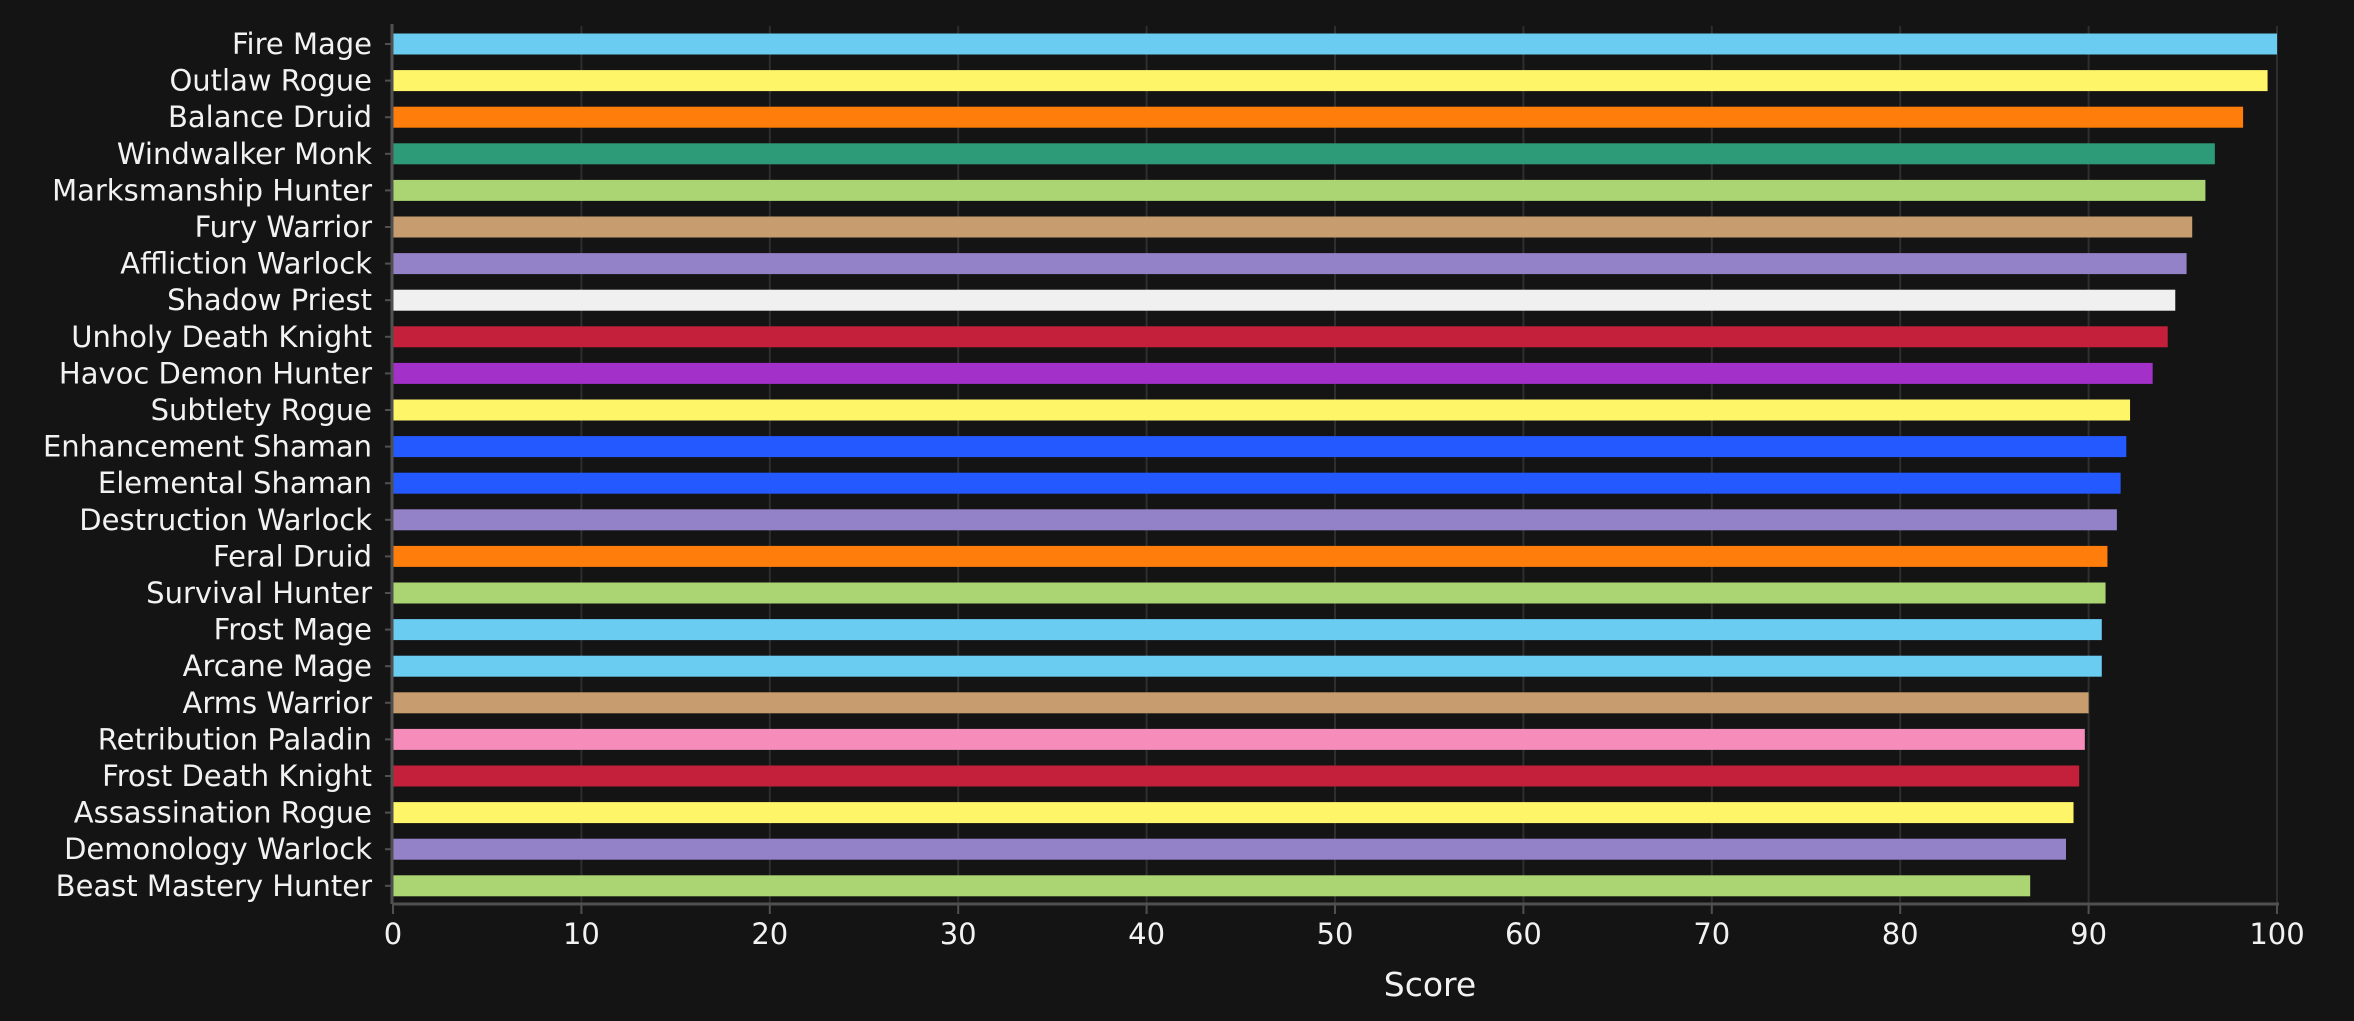  Describe the element at coordinates (270, 81) in the screenshot. I see `category-label: Outlaw Rogue` at that location.